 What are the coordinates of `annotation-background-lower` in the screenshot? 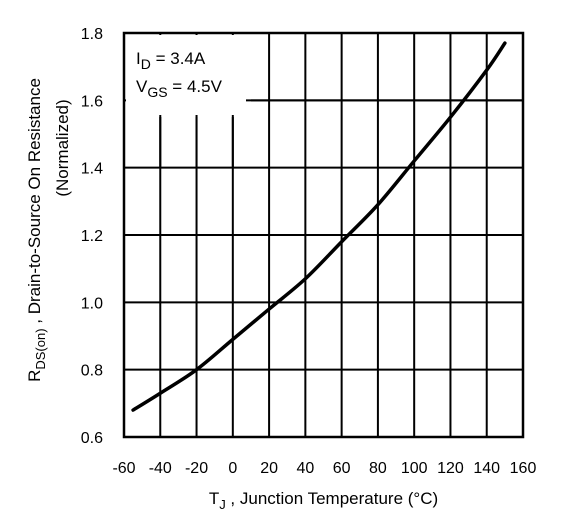 It's located at (188, 108).